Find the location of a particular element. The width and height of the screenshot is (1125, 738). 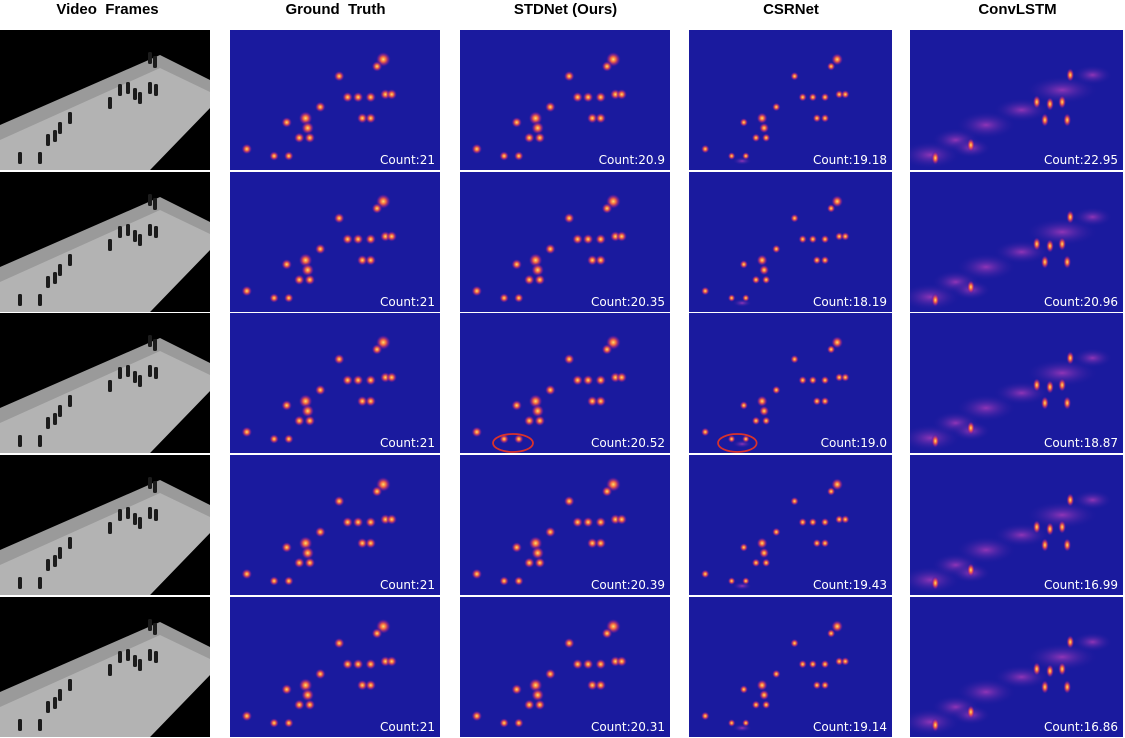

highlight-circle is located at coordinates (737, 443).